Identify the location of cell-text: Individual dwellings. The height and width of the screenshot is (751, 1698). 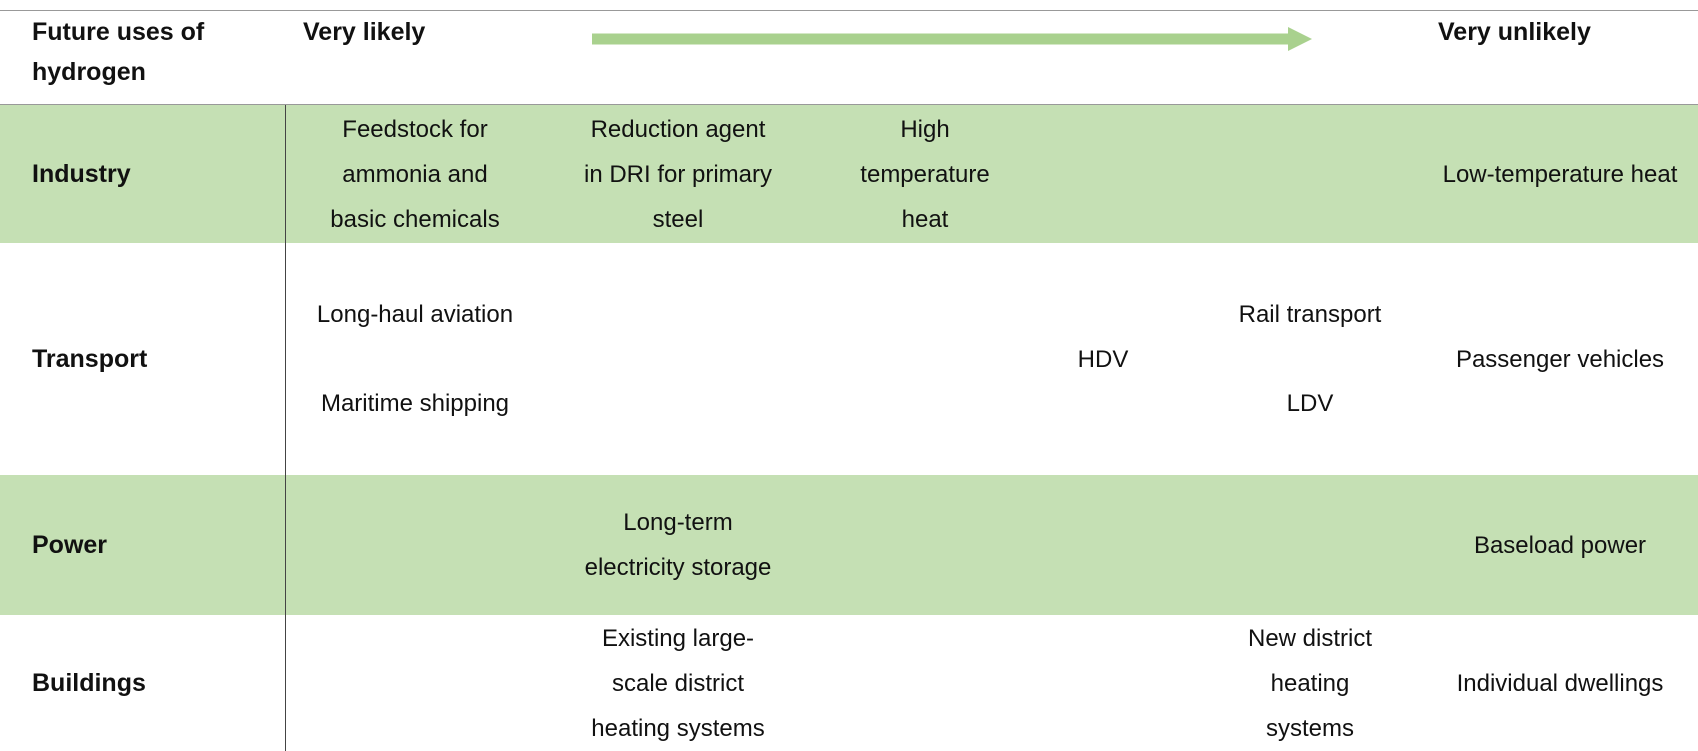
(1560, 683).